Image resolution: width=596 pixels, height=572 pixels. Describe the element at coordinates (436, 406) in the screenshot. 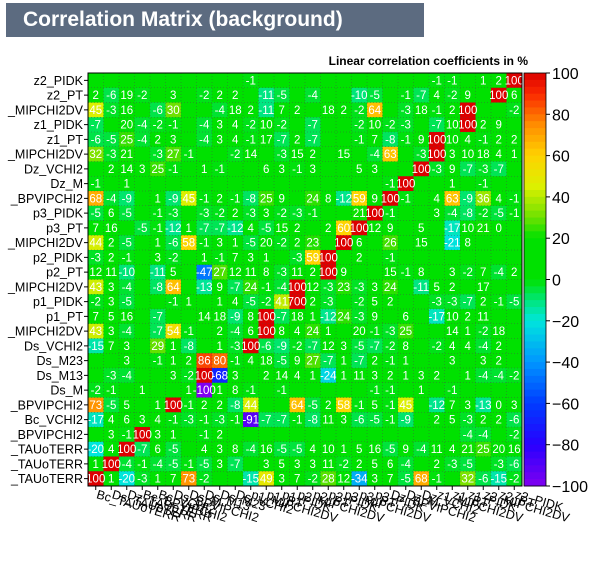

I see `cell-value-label: -12` at that location.